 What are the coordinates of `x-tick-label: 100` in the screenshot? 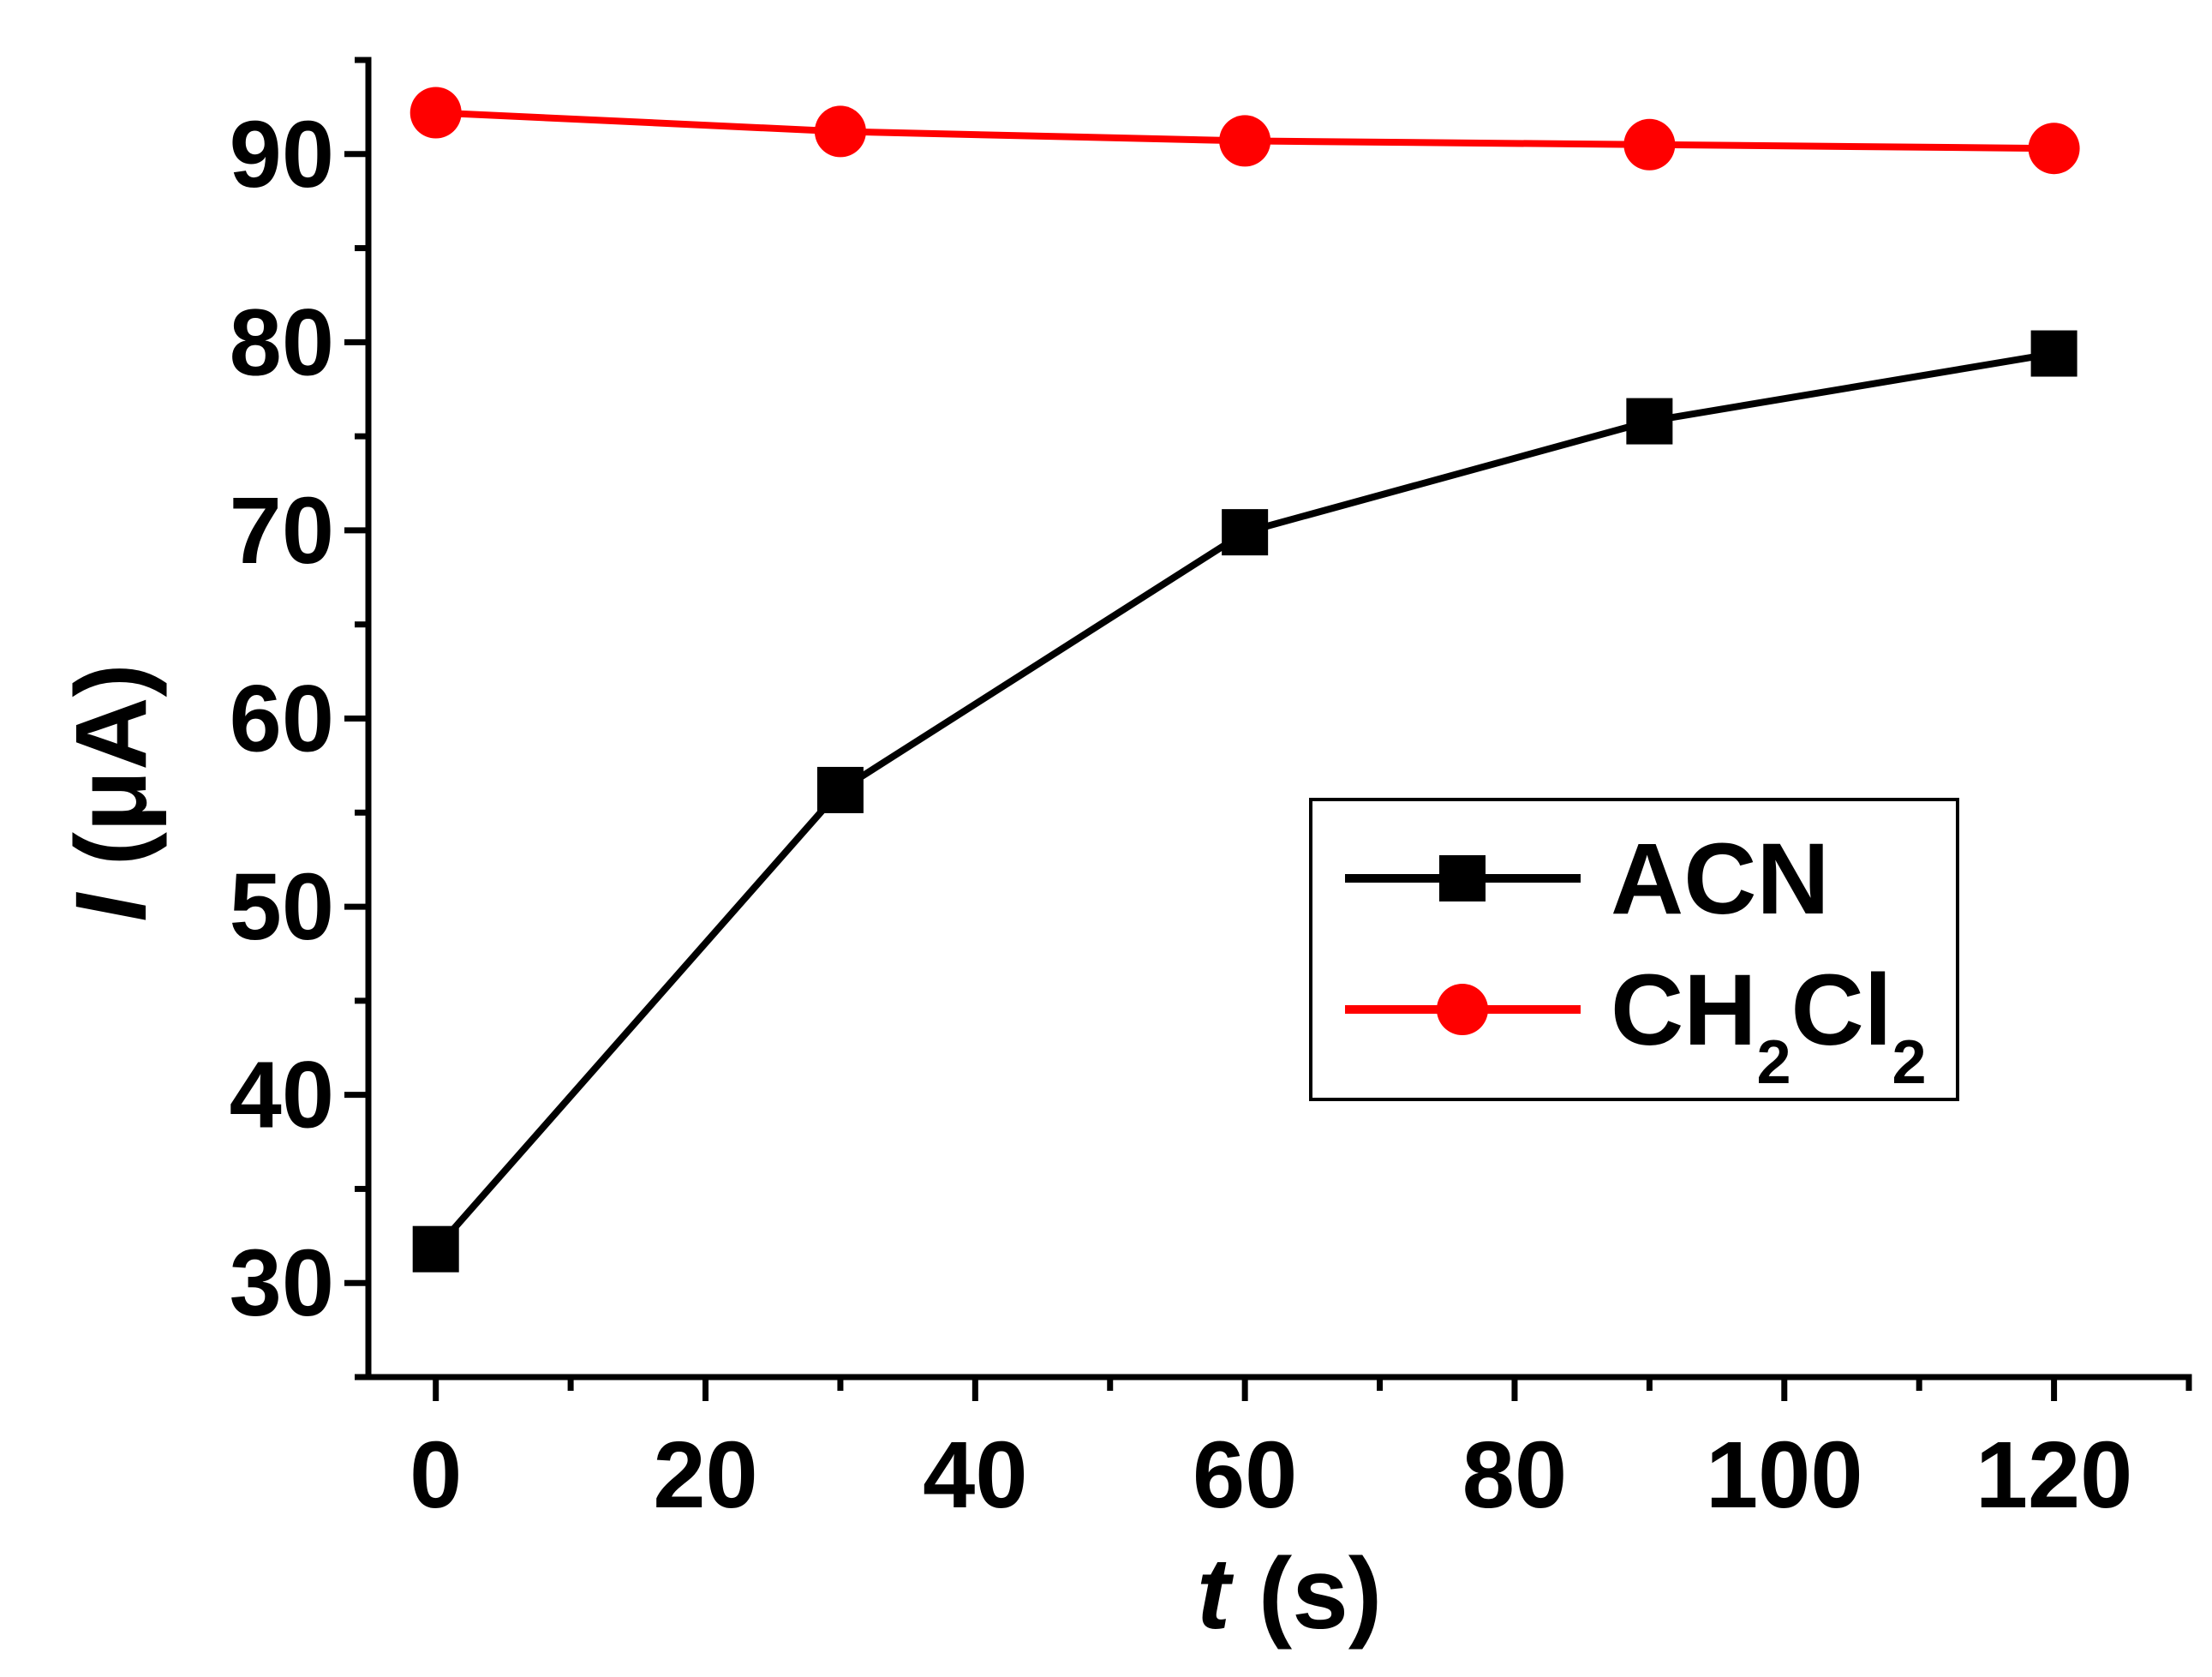 It's located at (1784, 1475).